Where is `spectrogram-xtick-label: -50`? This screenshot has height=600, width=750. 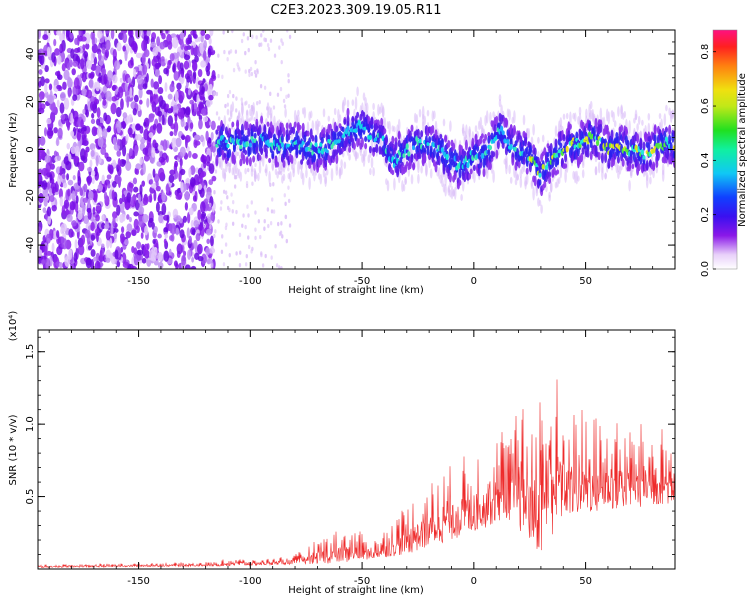 spectrogram-xtick-label: -50 is located at coordinates (362, 281).